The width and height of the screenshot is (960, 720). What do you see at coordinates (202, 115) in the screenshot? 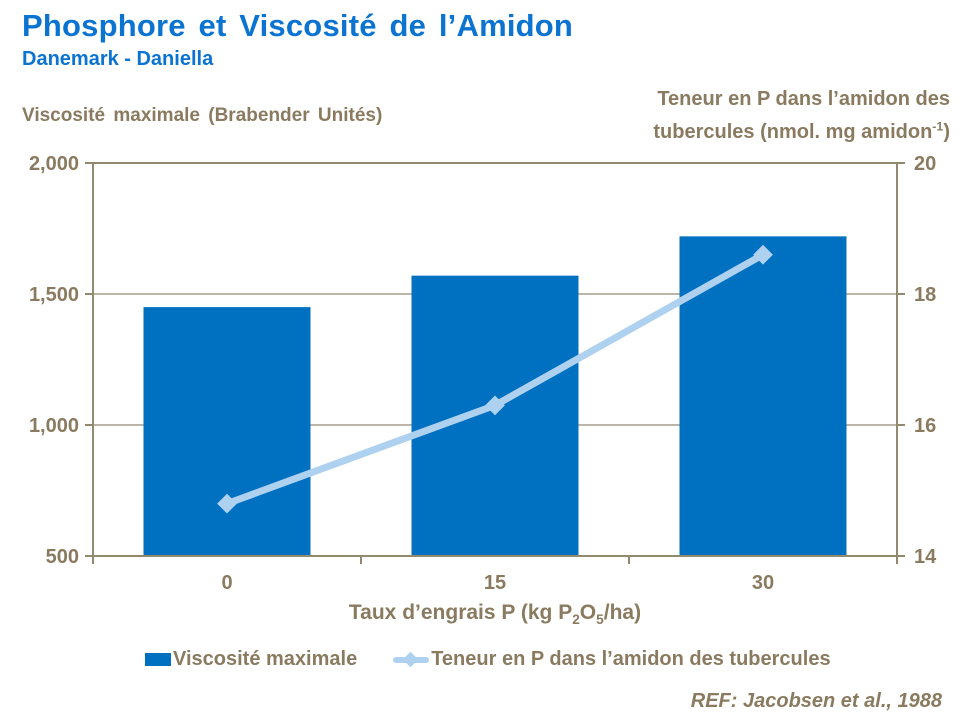
I see `left-axis-title: Viscosité maximale (Brabender Unités)` at bounding box center [202, 115].